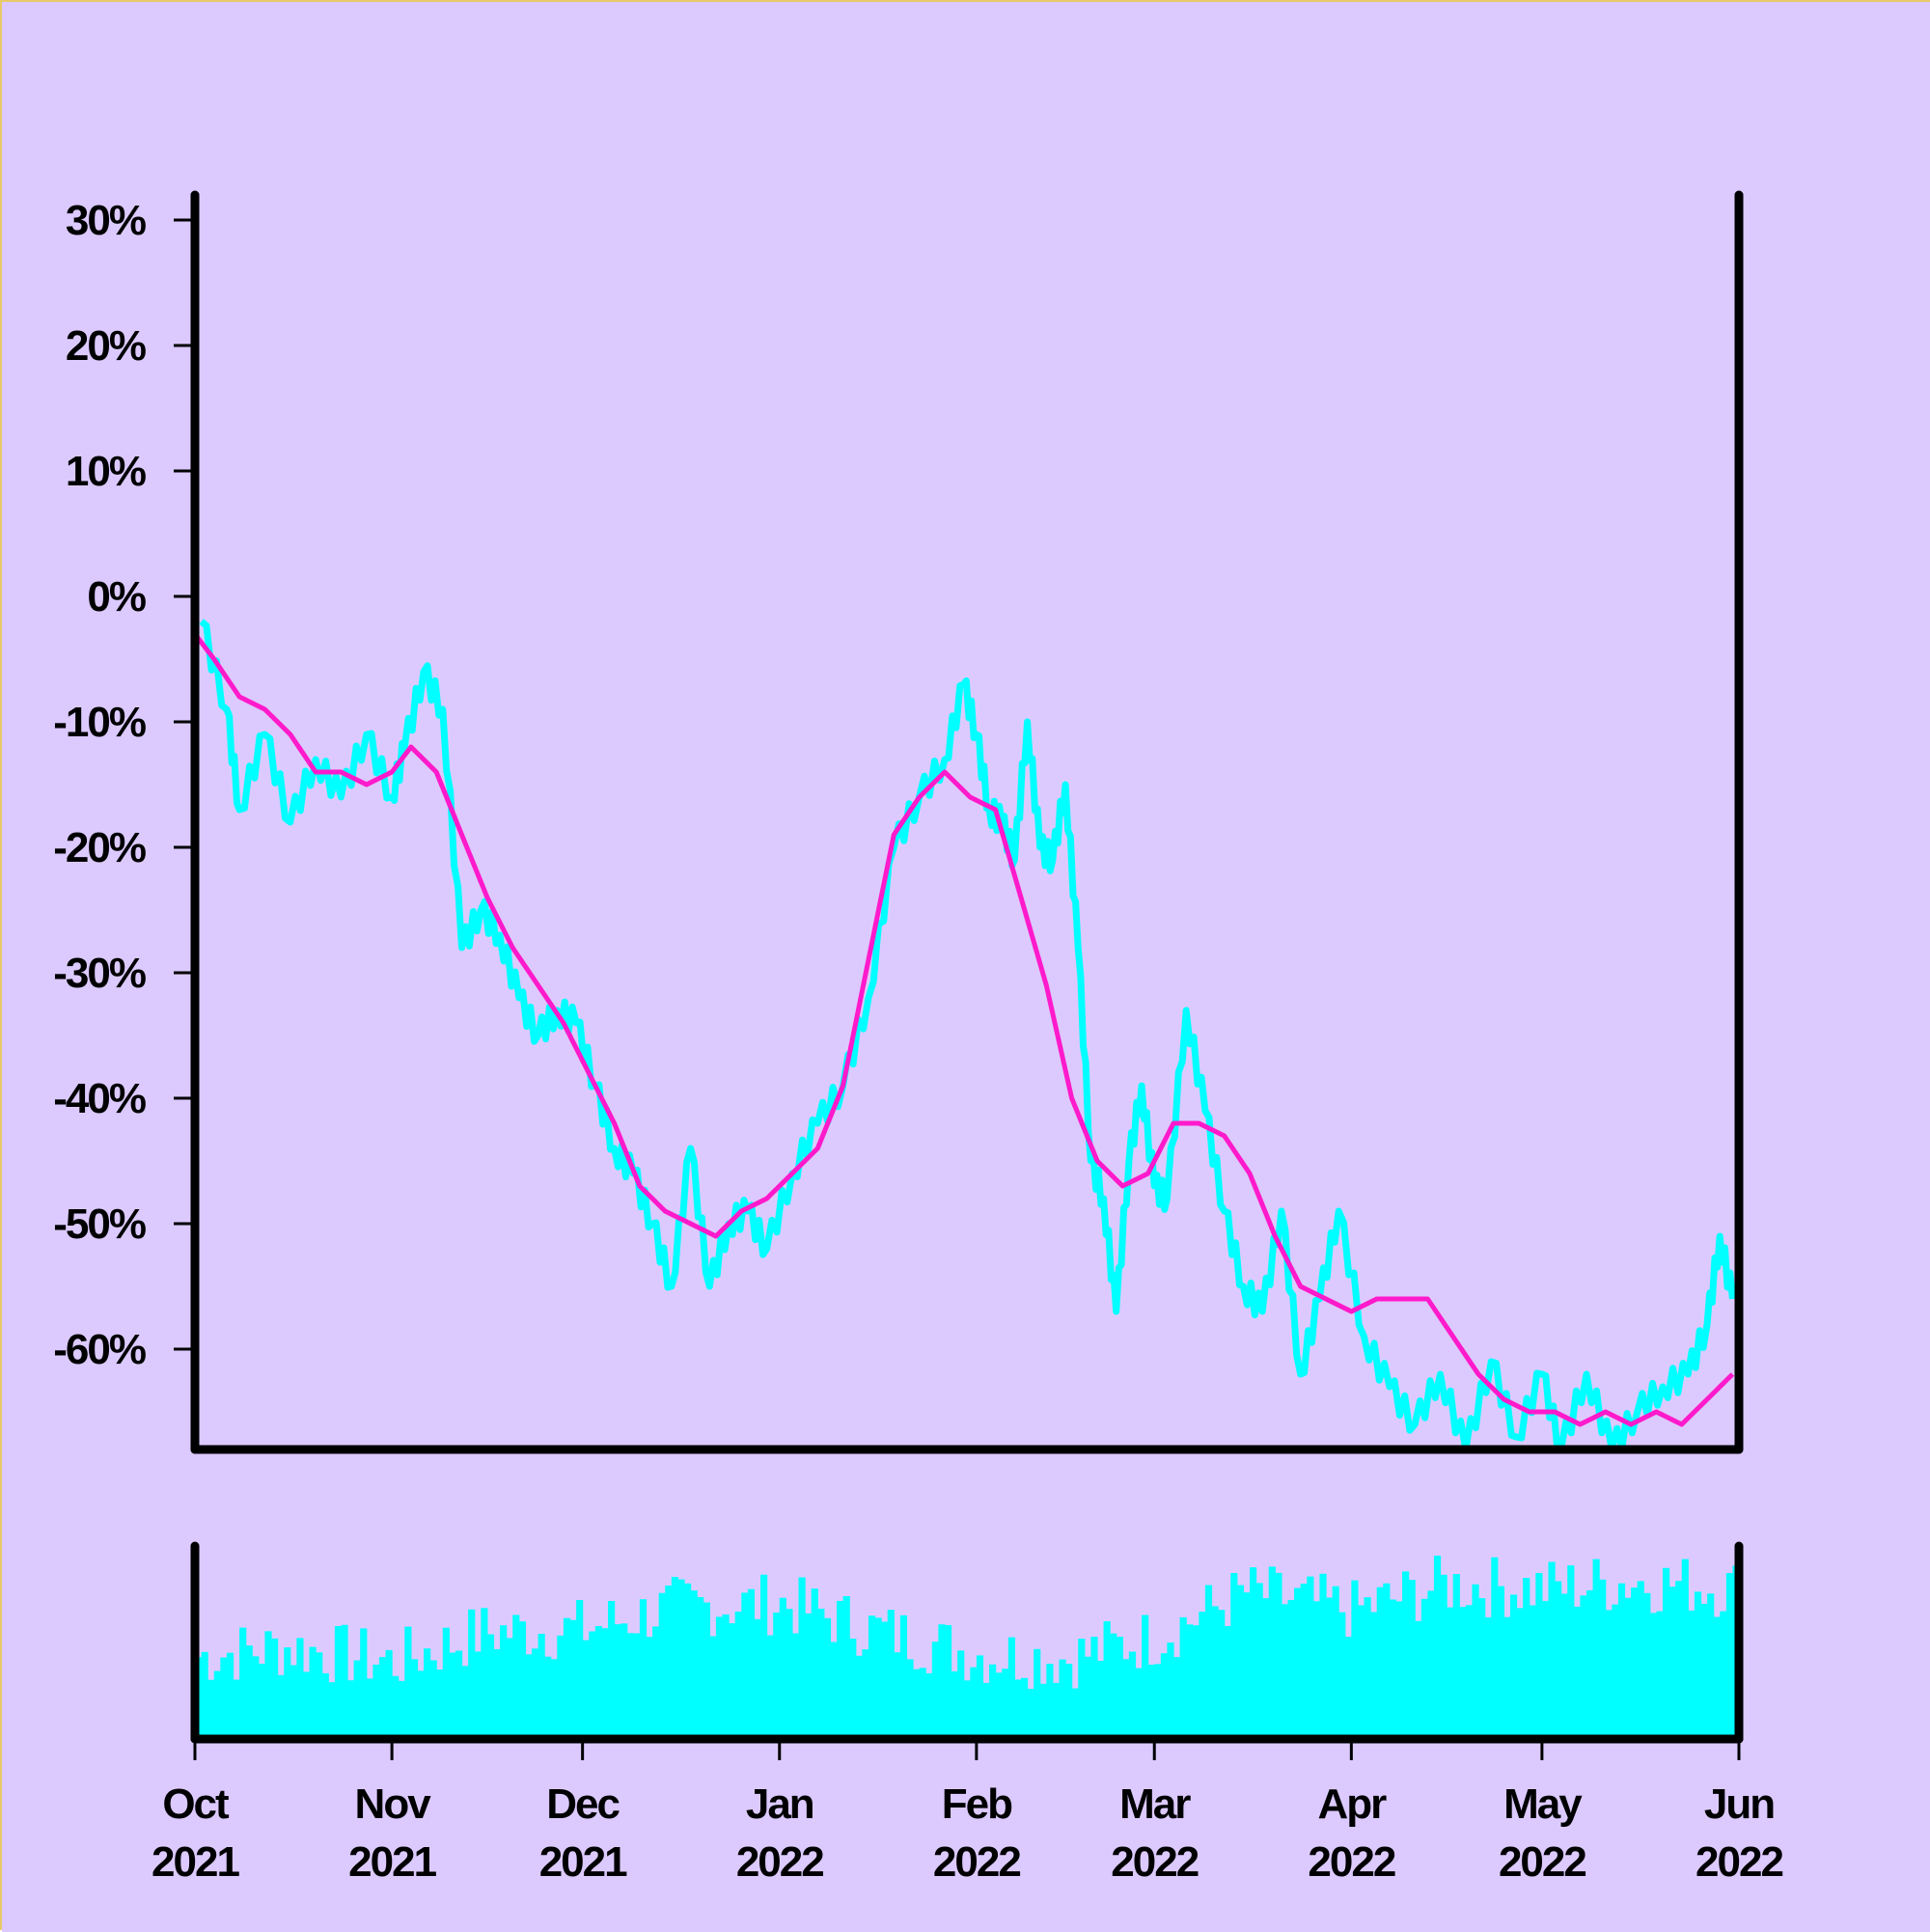  Describe the element at coordinates (99, 847) in the screenshot. I see `y-tick-label: -20%` at that location.